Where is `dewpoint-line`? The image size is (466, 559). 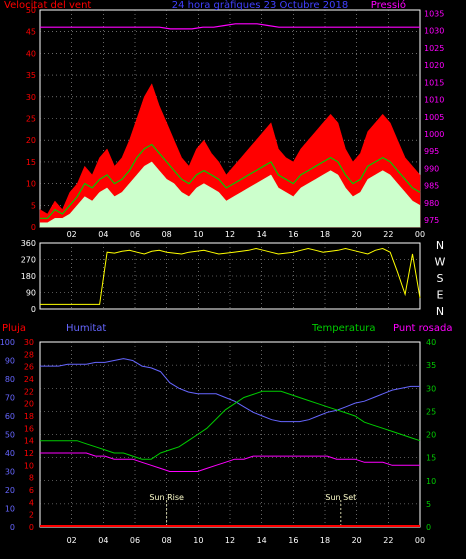
dewpoint-line is located at coordinates (230, 462).